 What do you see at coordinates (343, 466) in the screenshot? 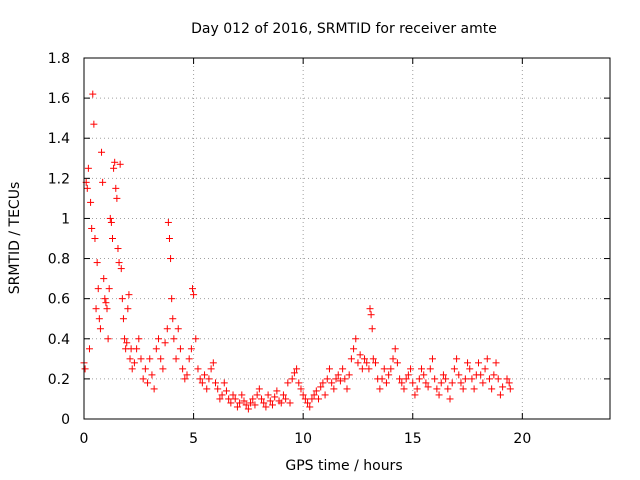
I see `x-axis-label: GPS time / hours` at bounding box center [343, 466].